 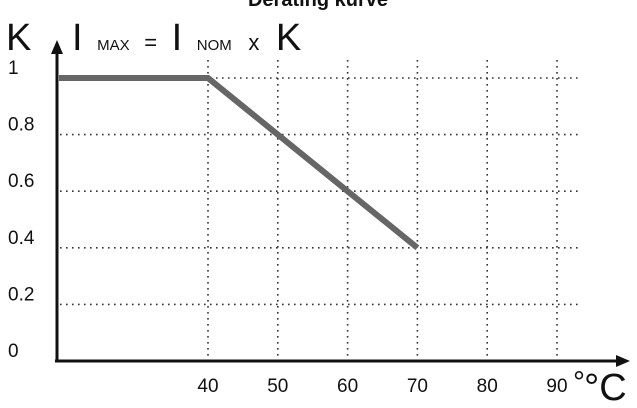 What do you see at coordinates (150, 42) in the screenshot?
I see `formula-equals: =` at bounding box center [150, 42].